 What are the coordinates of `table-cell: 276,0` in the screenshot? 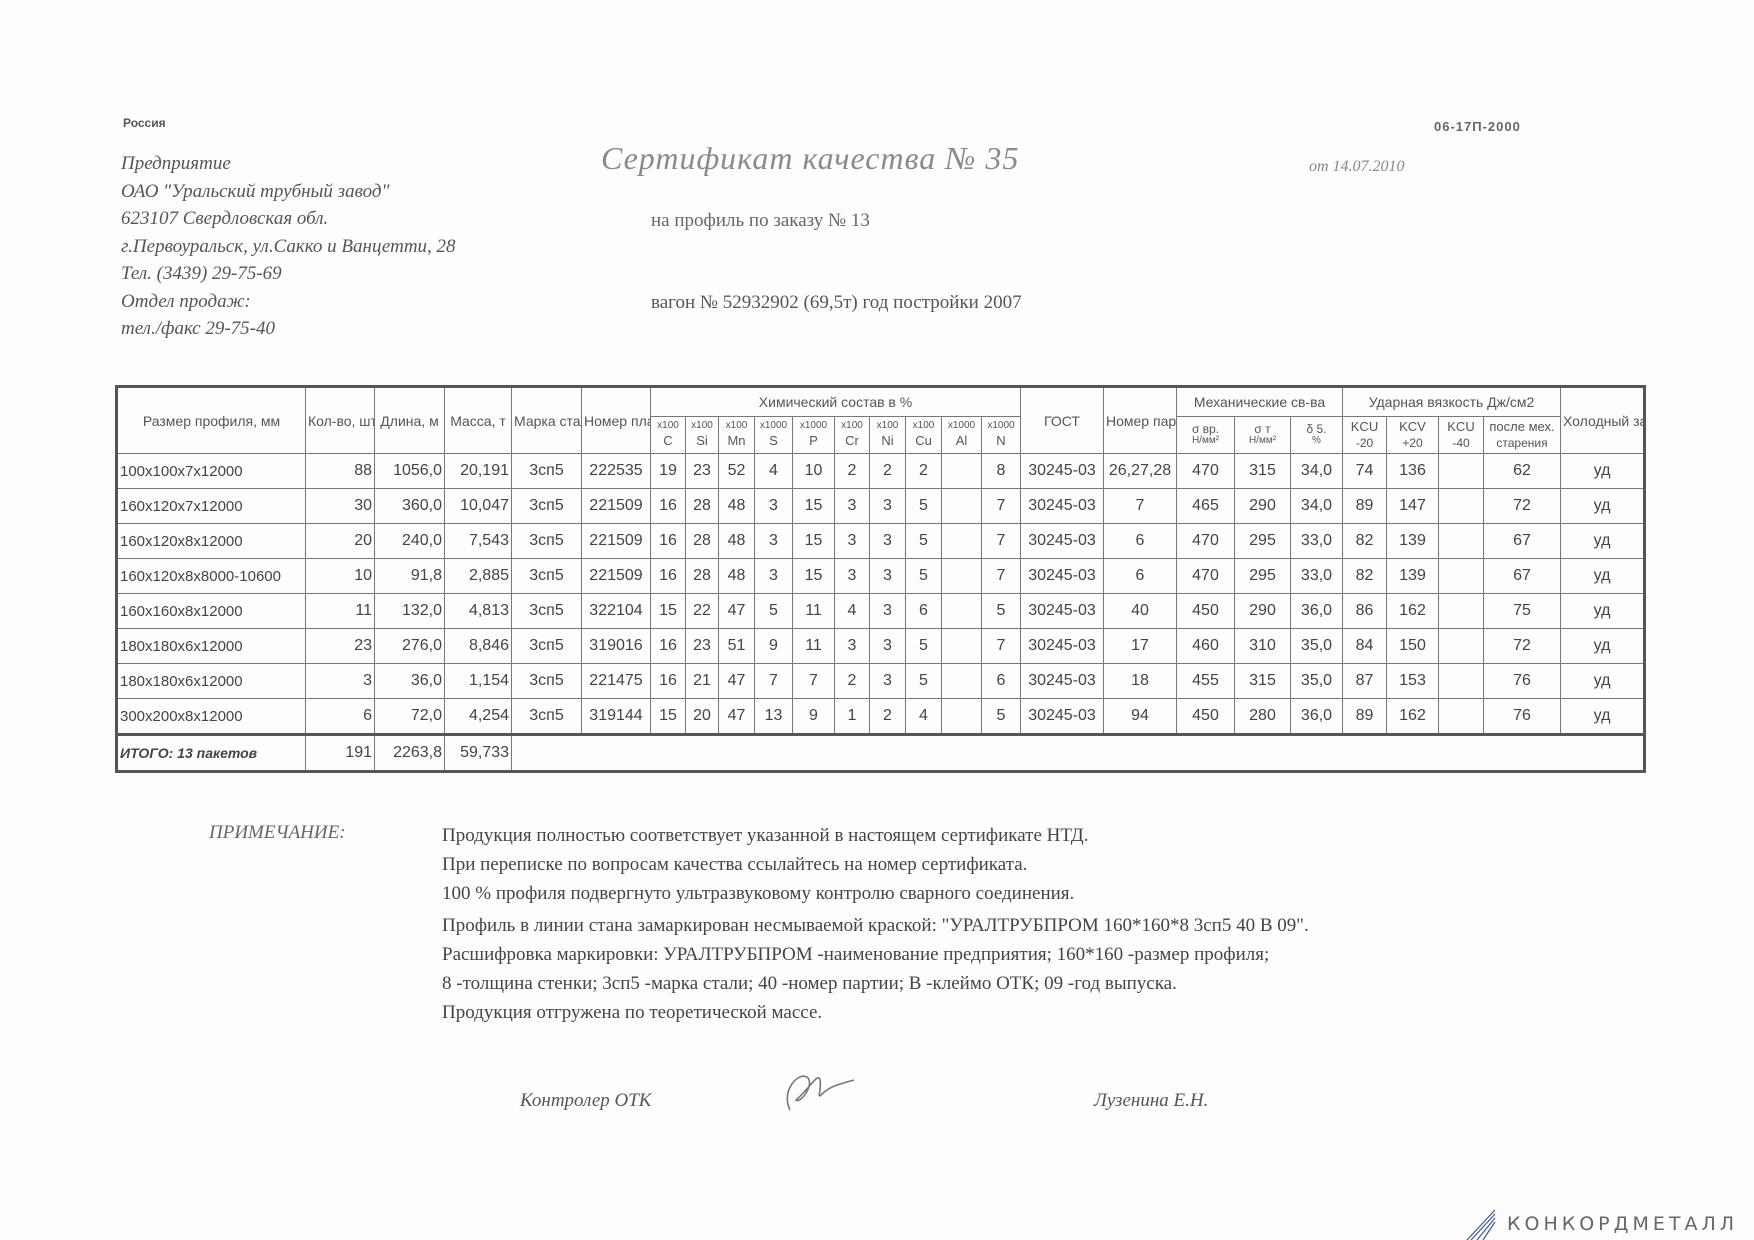 It's located at (409, 646).